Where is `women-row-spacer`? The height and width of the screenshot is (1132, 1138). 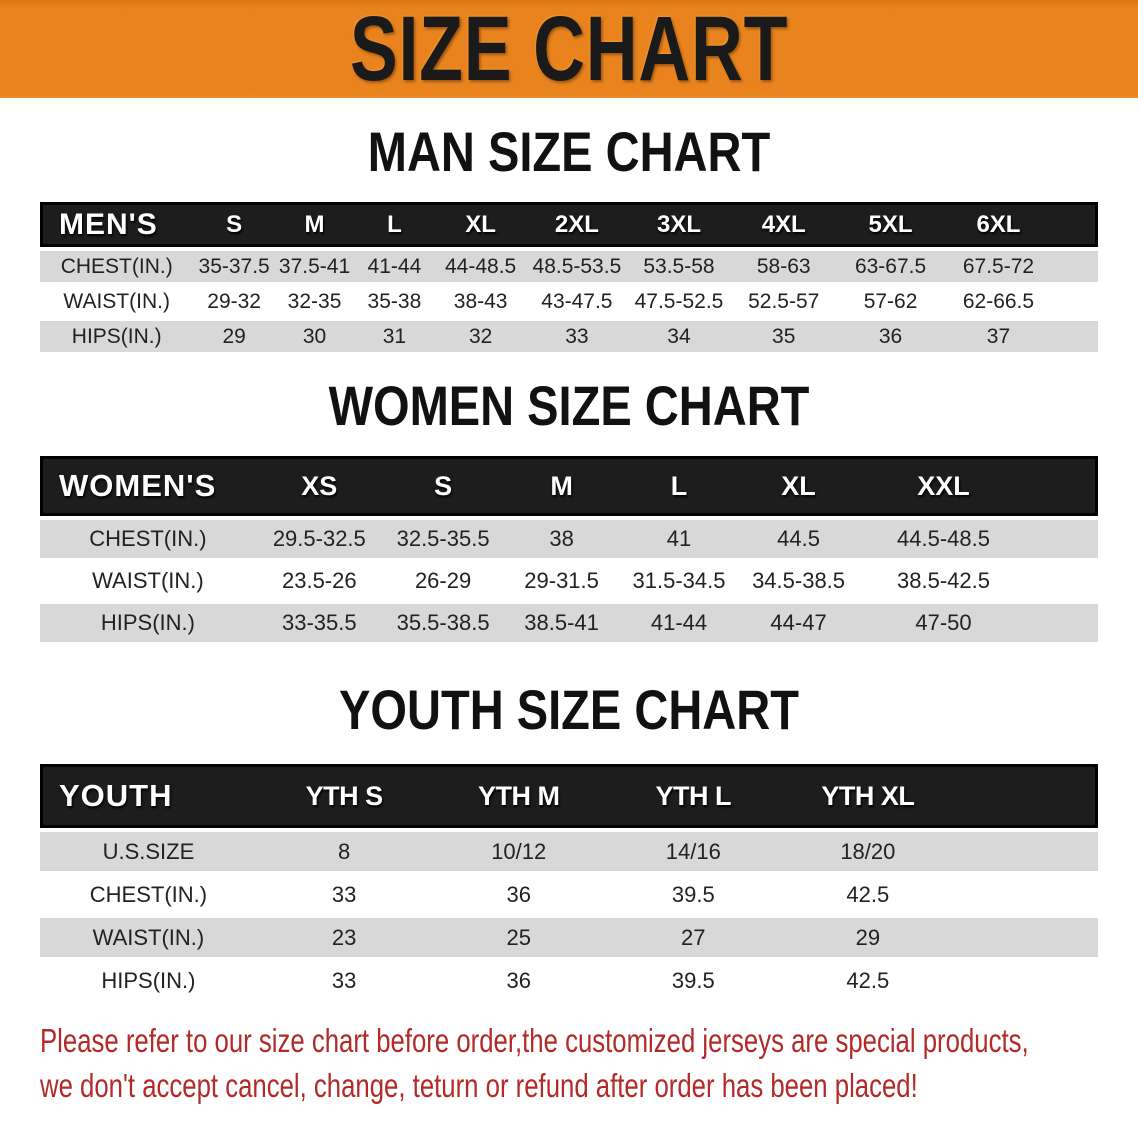 women-row-spacer is located at coordinates (1063, 579).